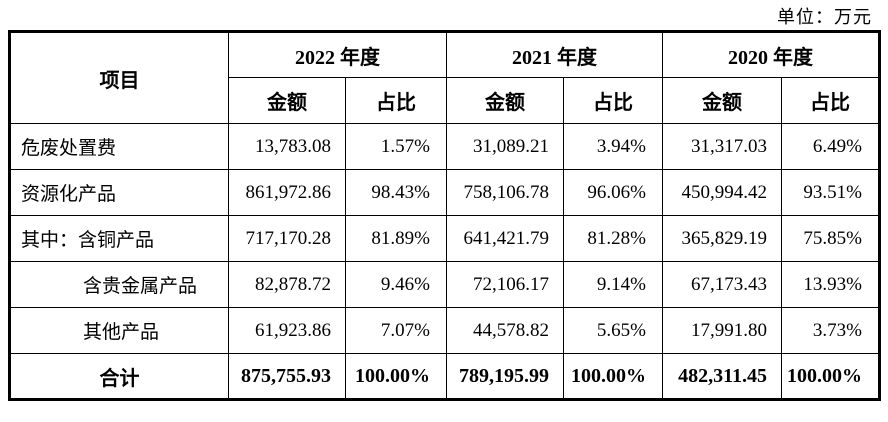 This screenshot has height=422, width=888. Describe the element at coordinates (613, 146) in the screenshot. I see `ratio-cell: 3.94%` at that location.